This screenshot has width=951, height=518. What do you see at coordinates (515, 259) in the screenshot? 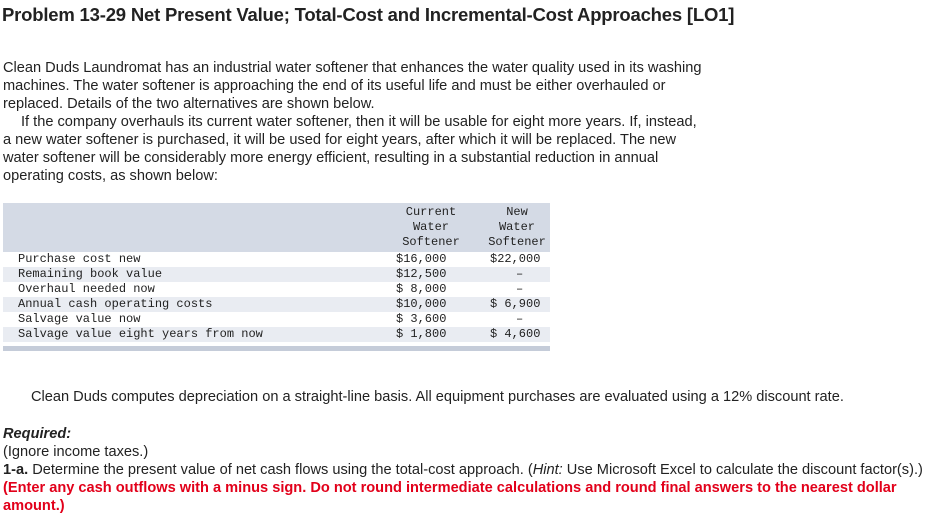
I see `new-value: $22,000` at bounding box center [515, 259].